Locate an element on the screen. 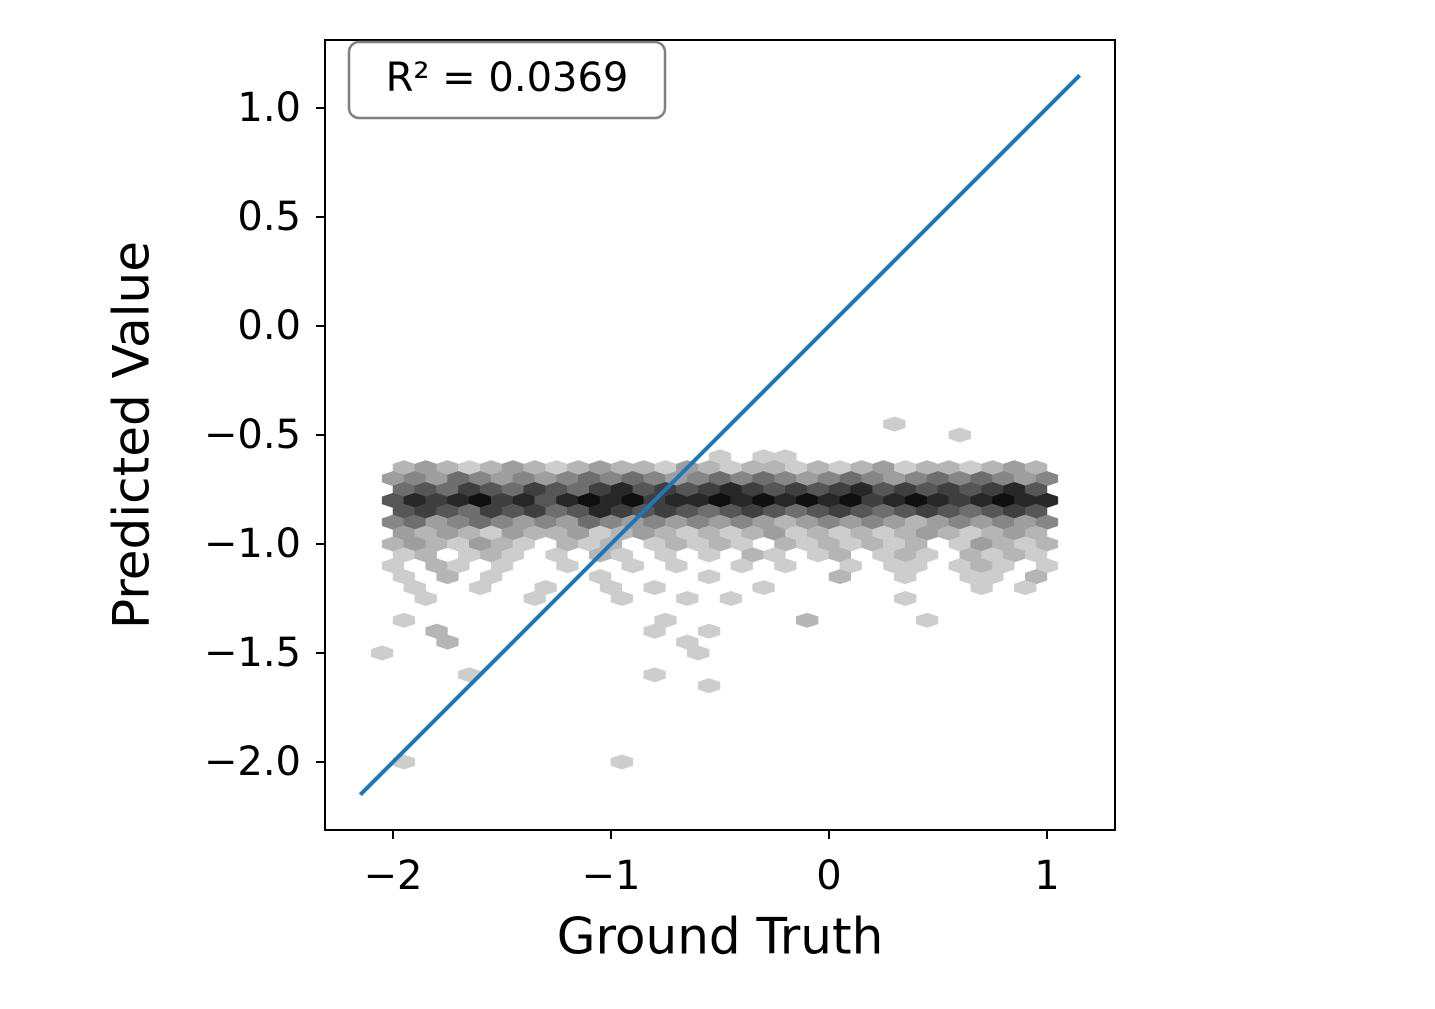  x-tick-label: 1 is located at coordinates (1046, 876).